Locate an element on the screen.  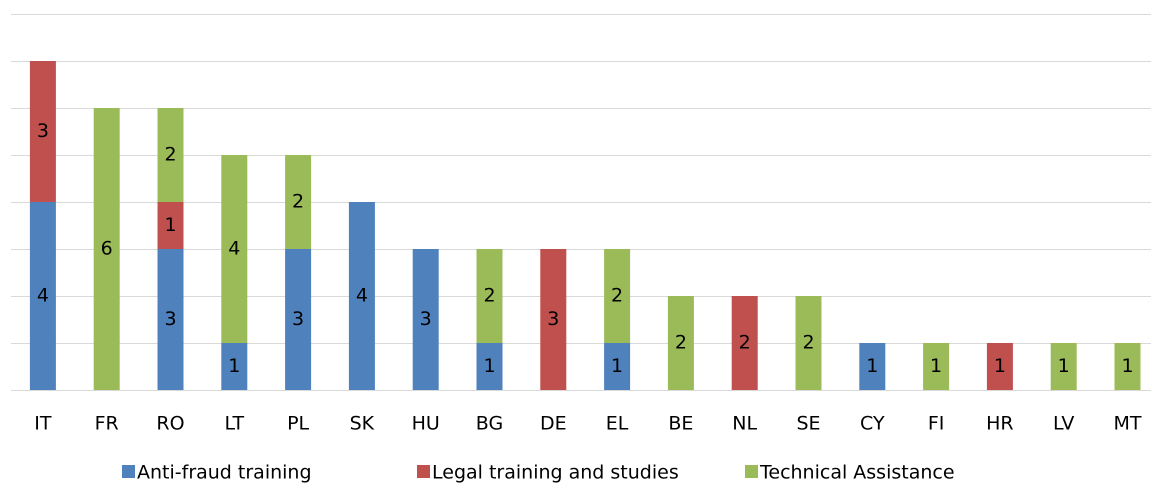
legend-label: Anti-fraud training is located at coordinates (224, 473).